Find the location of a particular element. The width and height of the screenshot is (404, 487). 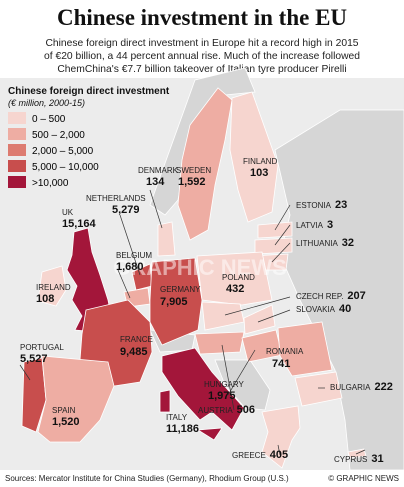

country-label: IRELAND 108 is located at coordinates (53, 294).